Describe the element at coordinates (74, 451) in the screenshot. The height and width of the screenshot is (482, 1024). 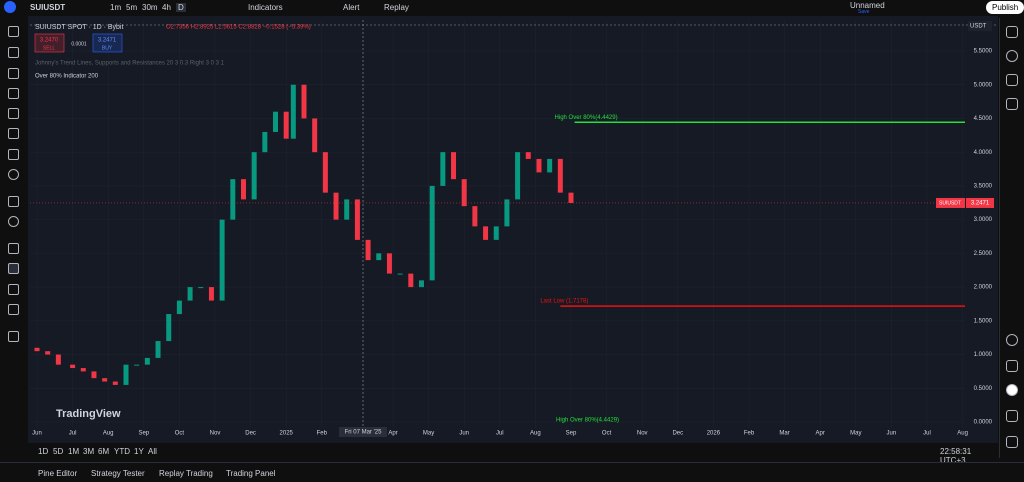
I see `range: 1M` at that location.